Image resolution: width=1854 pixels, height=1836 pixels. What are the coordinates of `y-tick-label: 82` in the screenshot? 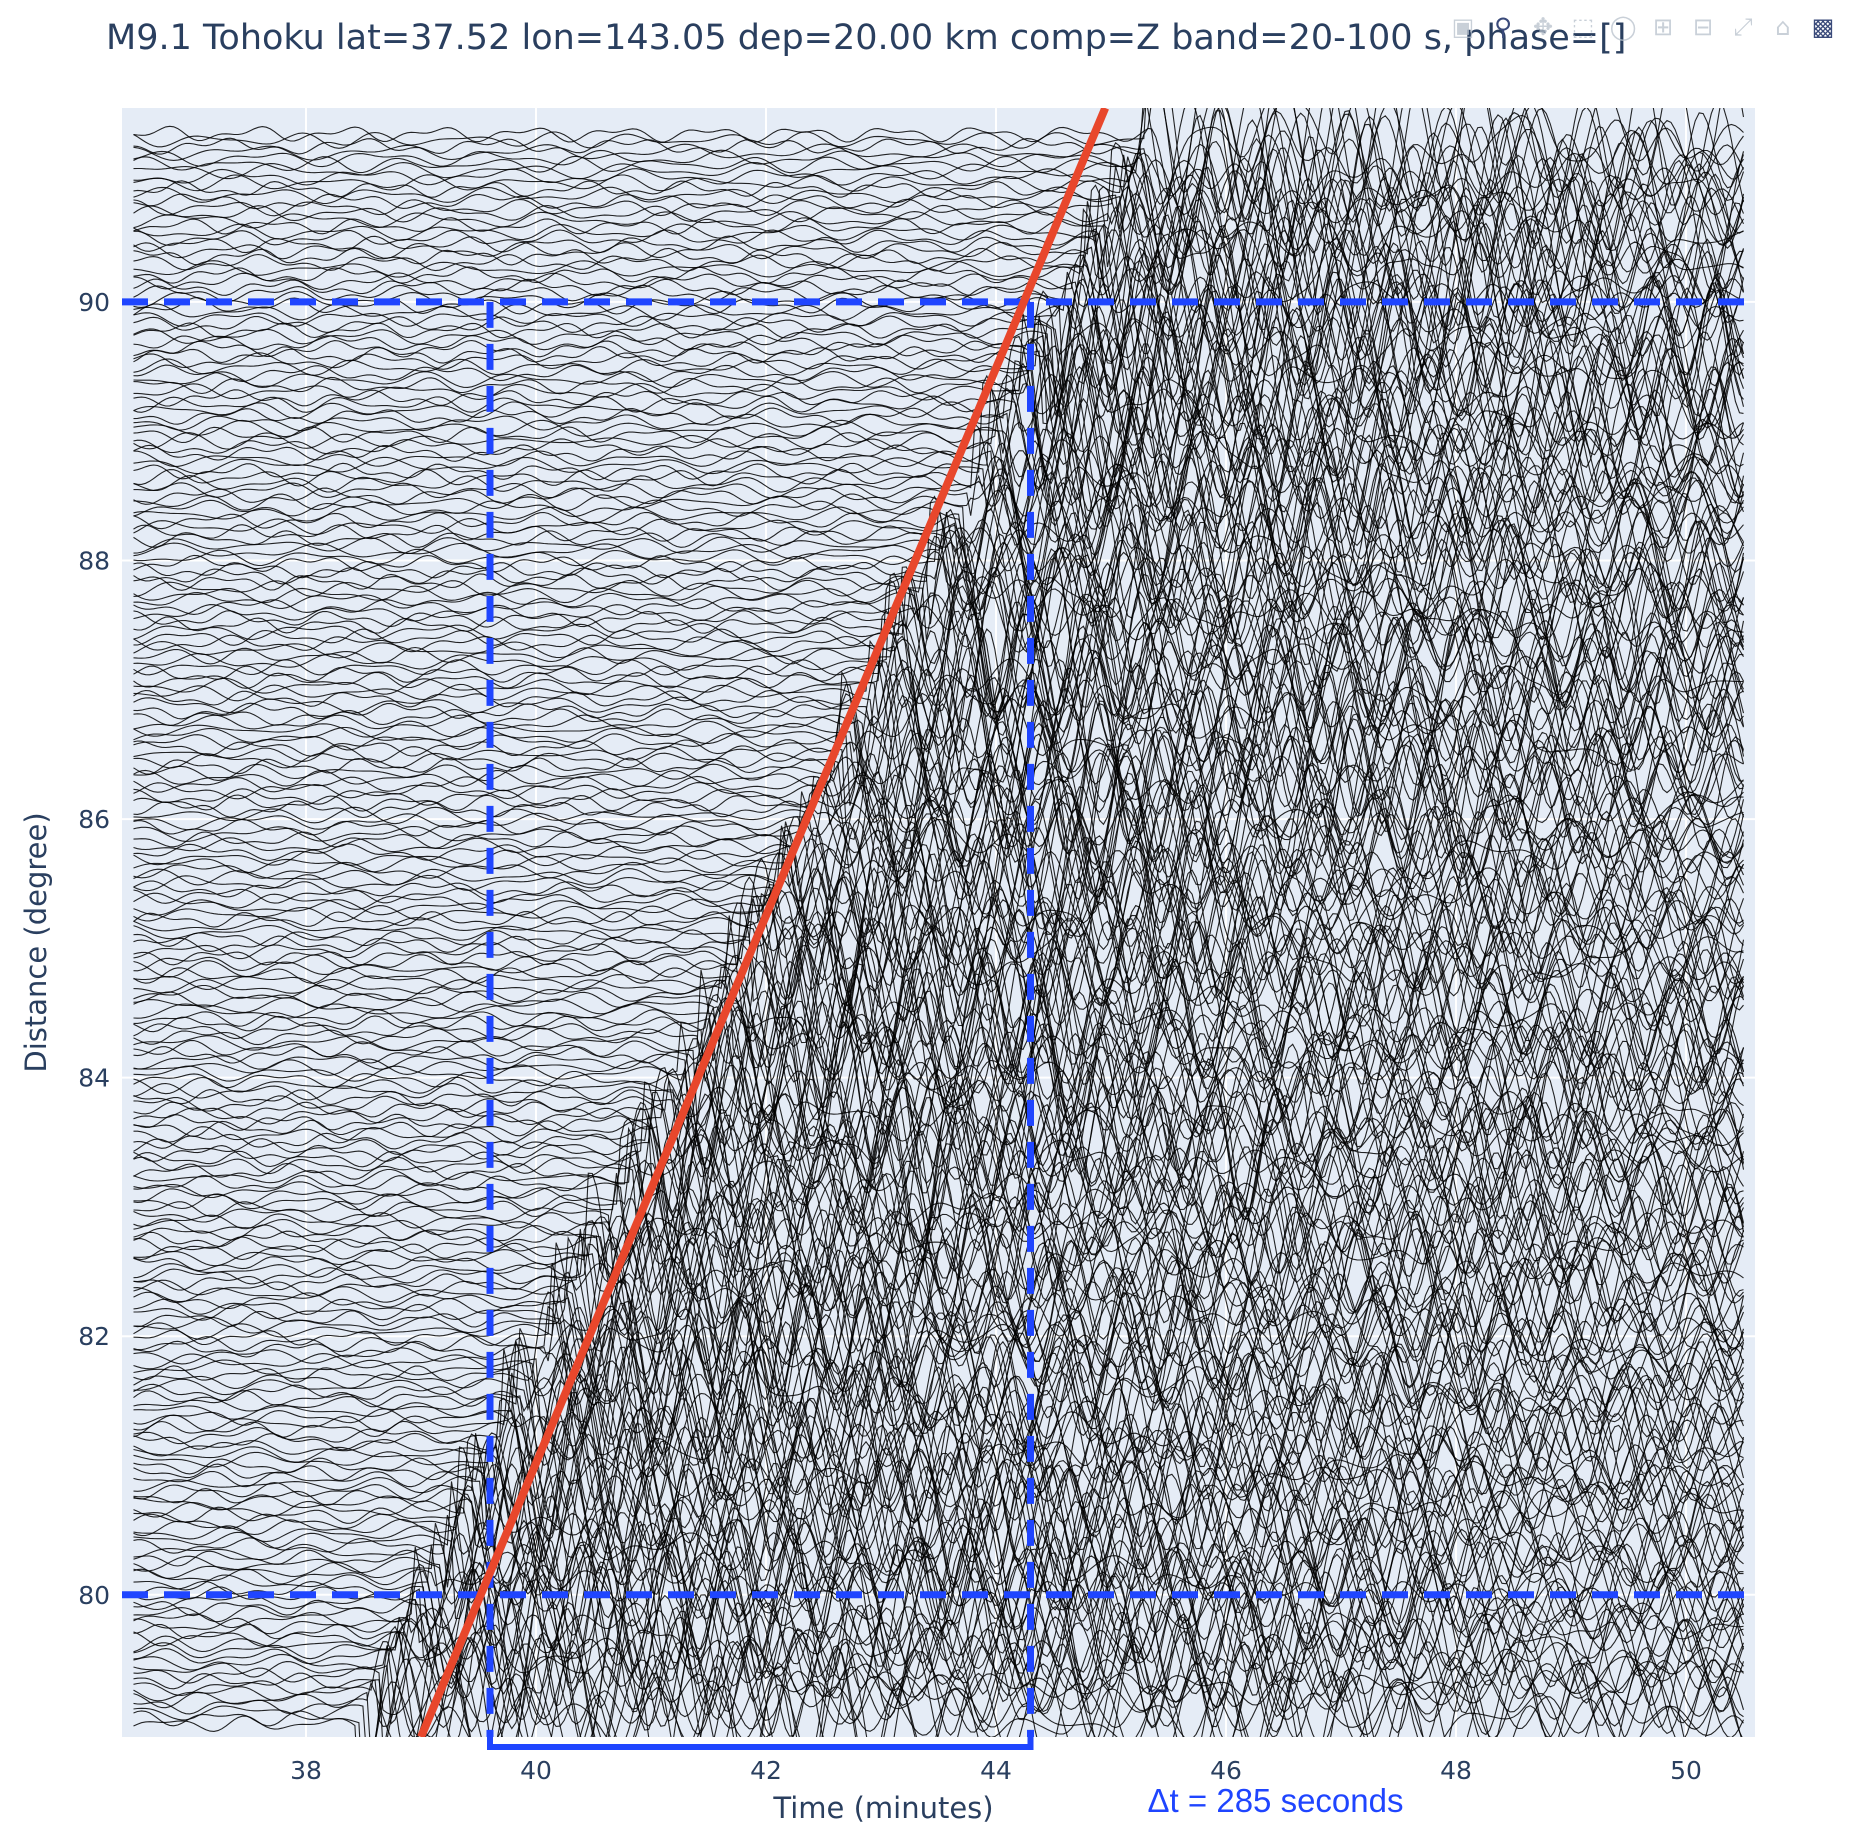 It's located at (94, 1336).